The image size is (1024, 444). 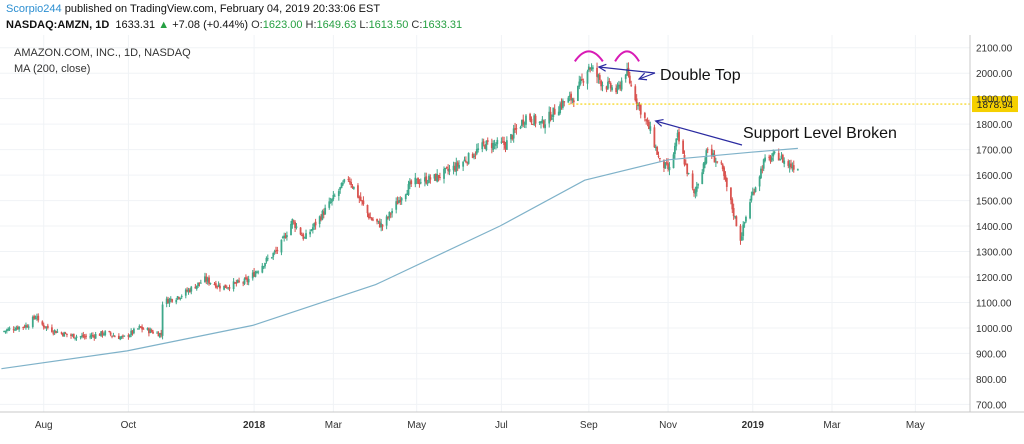 What do you see at coordinates (311, 25) in the screenshot?
I see `high-label: H:` at bounding box center [311, 25].